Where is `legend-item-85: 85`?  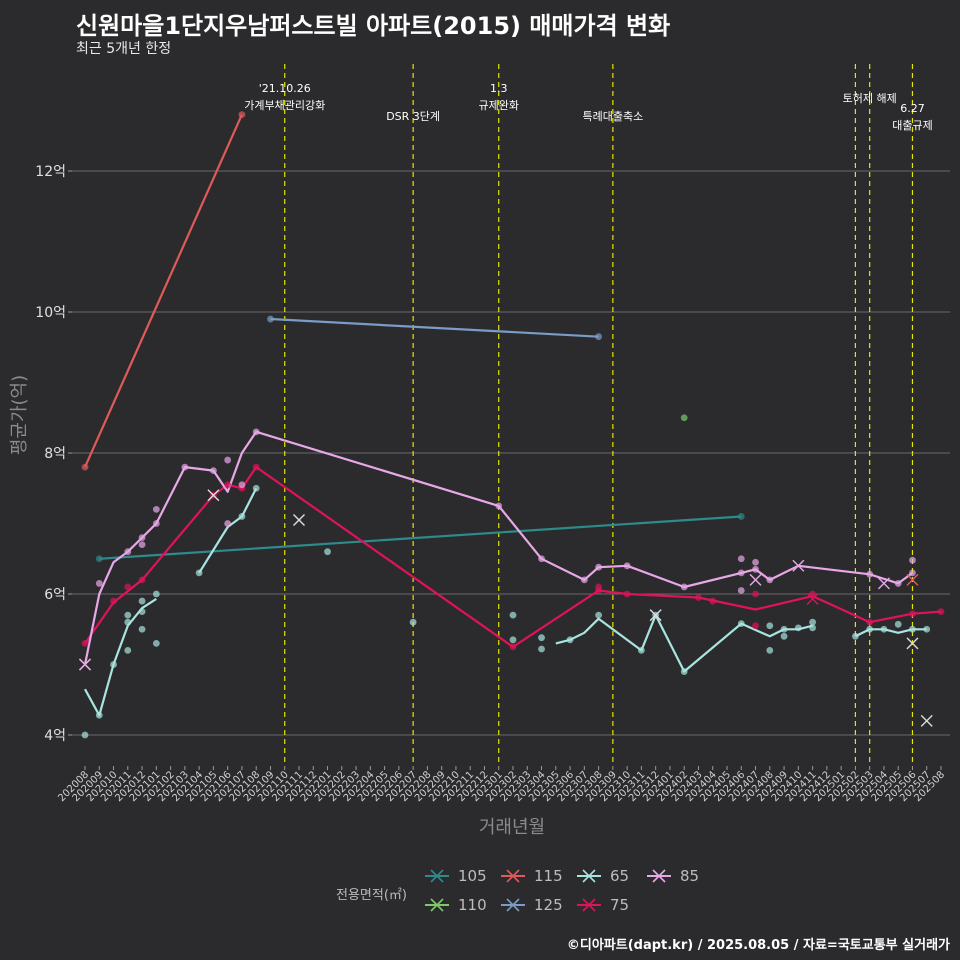 legend-item-85: 85 is located at coordinates (672, 876).